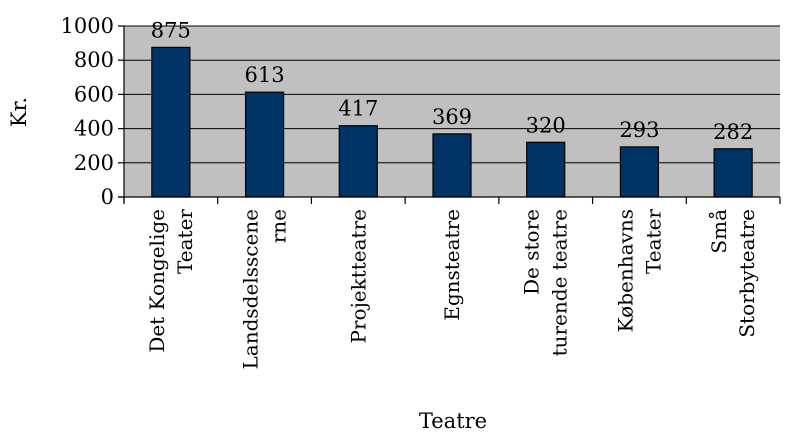 This screenshot has height=437, width=787. I want to click on y-axis-title: Kr., so click(19, 112).